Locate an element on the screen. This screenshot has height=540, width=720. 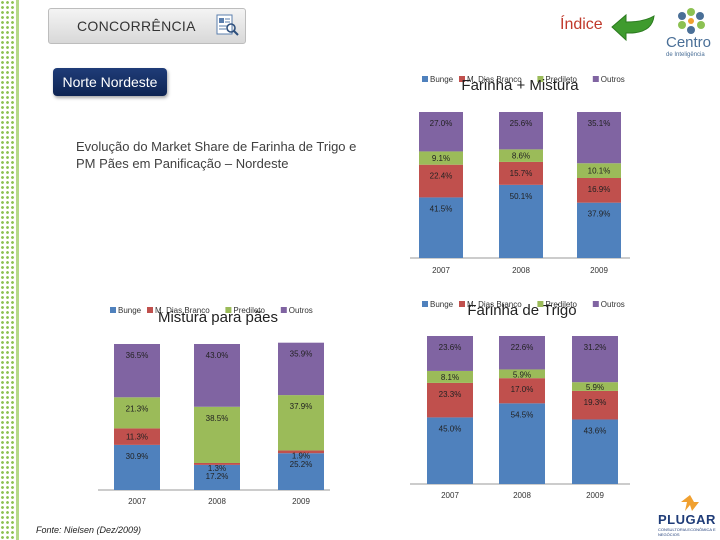
data-label: 16.9% is located at coordinates (599, 189).